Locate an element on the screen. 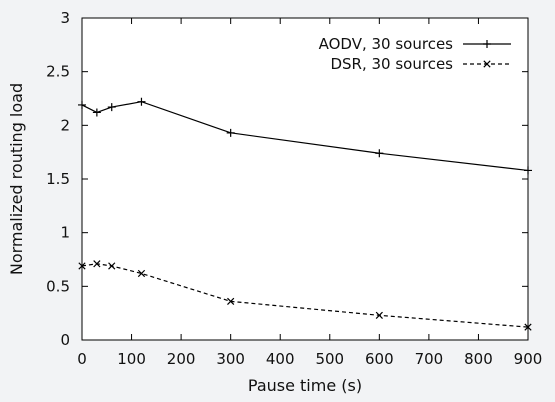  y-tick-label: 2 is located at coordinates (65, 125).